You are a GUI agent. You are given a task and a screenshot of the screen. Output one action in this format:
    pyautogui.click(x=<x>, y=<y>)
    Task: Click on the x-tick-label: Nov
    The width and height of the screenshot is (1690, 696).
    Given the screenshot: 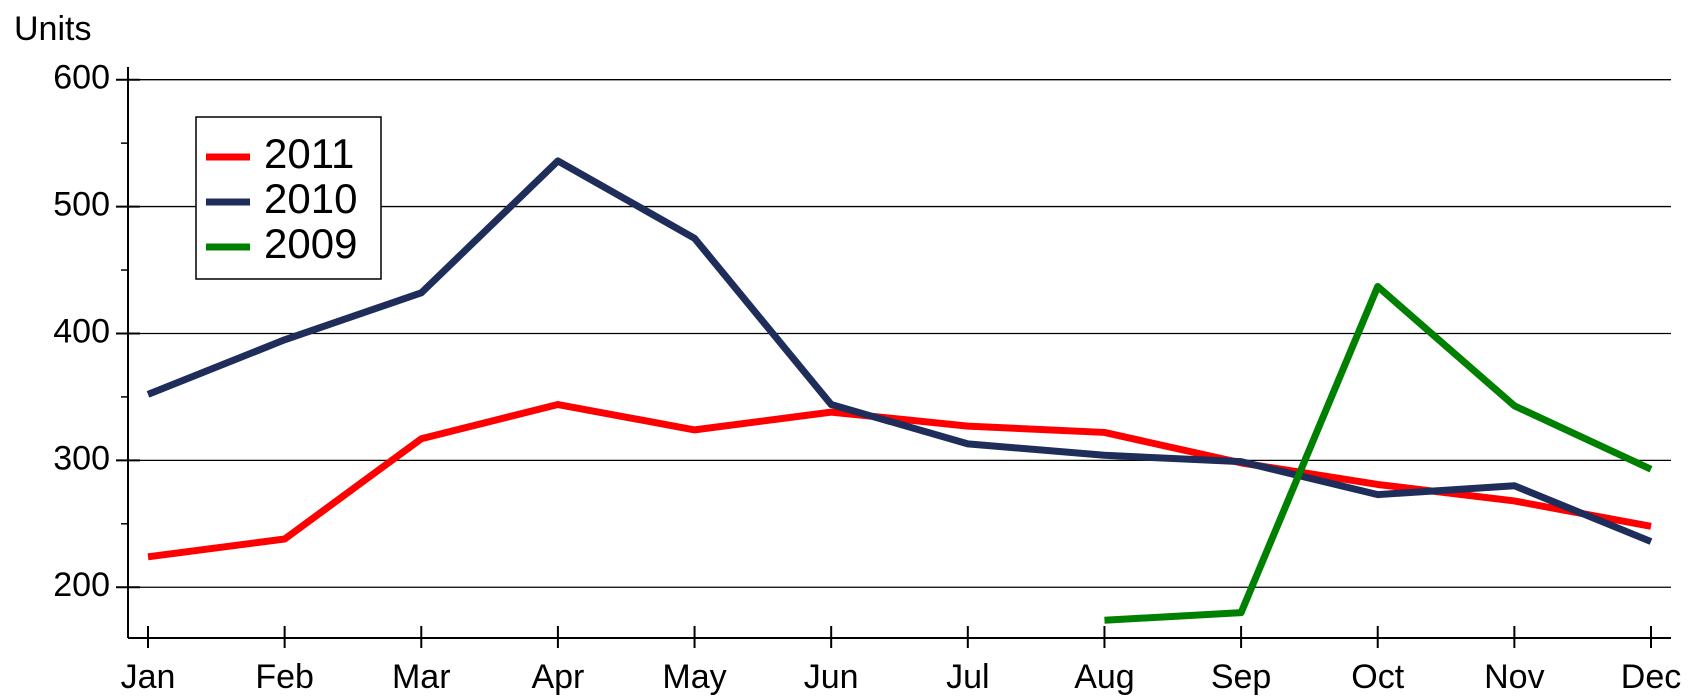 What is the action you would take?
    pyautogui.click(x=1514, y=677)
    